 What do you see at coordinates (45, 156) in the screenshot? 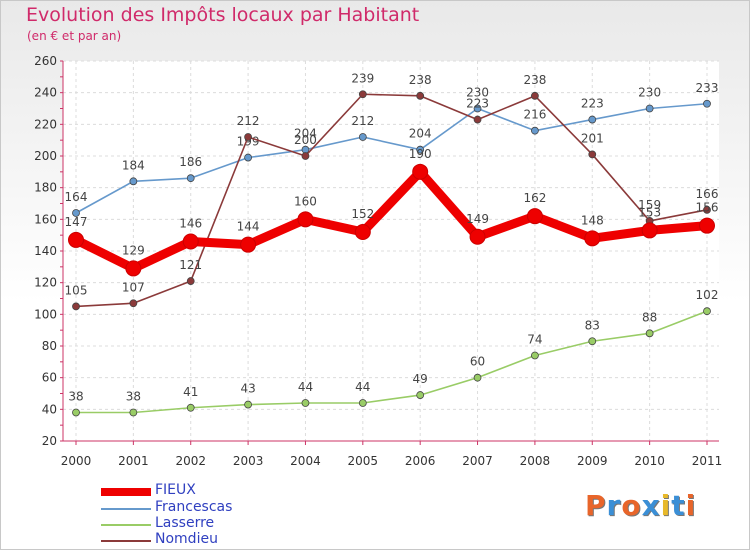
I see `y-tick-label: 200` at bounding box center [45, 156].